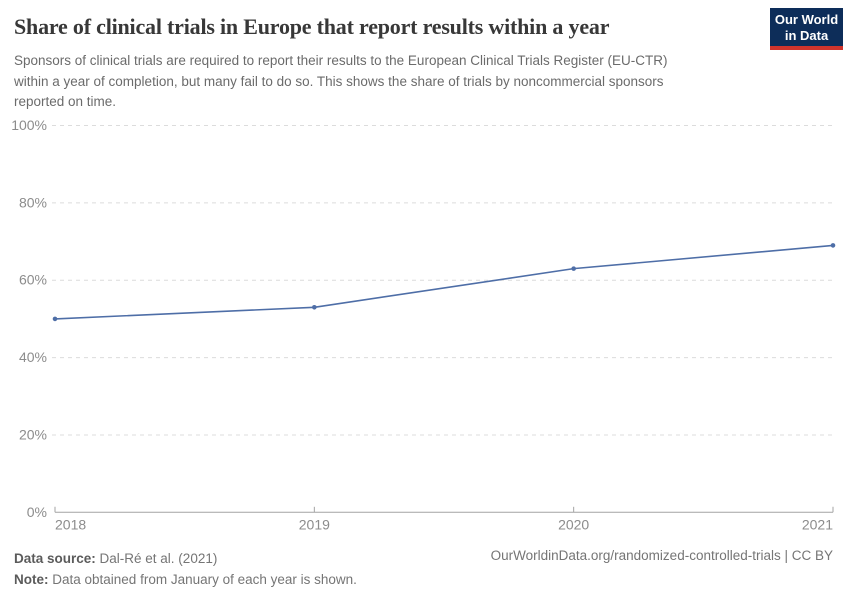 The image size is (850, 600). Describe the element at coordinates (33, 280) in the screenshot. I see `y-axis-label: 60%` at that location.